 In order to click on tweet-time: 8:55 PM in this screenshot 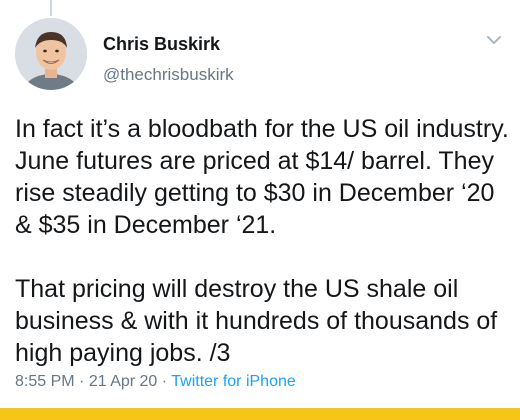, I will do `click(45, 381)`.